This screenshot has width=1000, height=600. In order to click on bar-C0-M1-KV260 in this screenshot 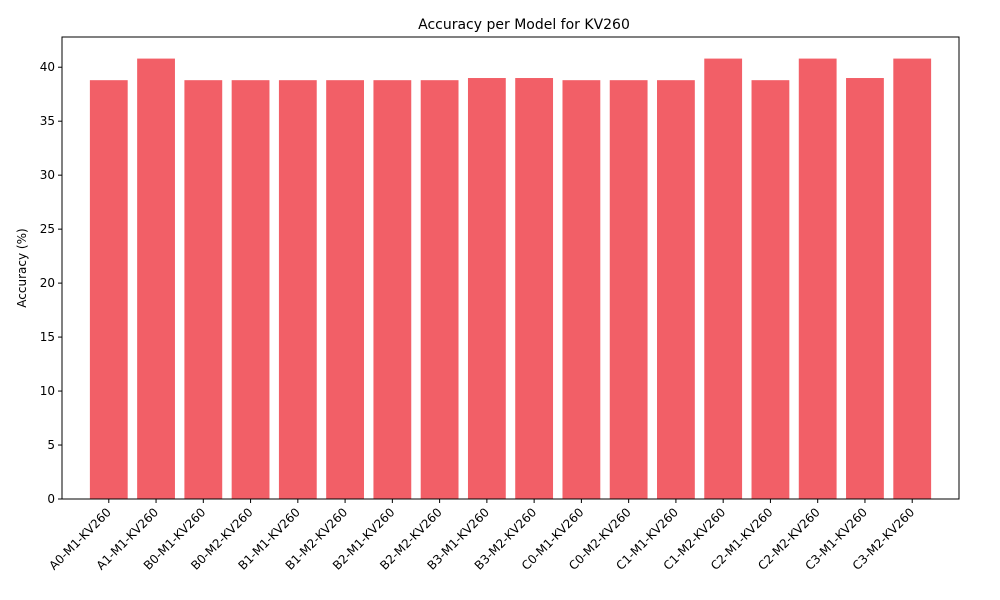, I will do `click(581, 290)`.